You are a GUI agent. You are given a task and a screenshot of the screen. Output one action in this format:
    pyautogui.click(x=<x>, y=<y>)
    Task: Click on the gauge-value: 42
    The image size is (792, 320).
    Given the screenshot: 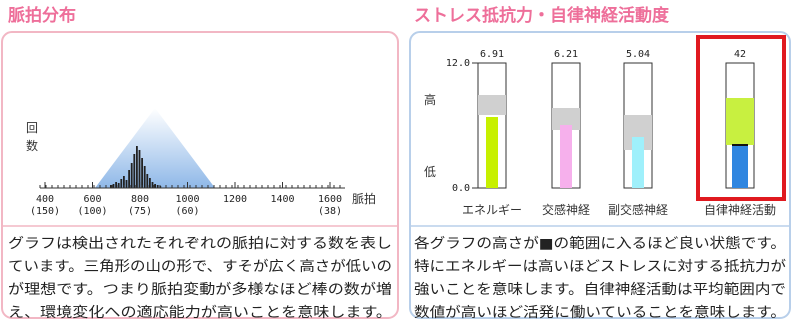 What is the action you would take?
    pyautogui.click(x=740, y=54)
    